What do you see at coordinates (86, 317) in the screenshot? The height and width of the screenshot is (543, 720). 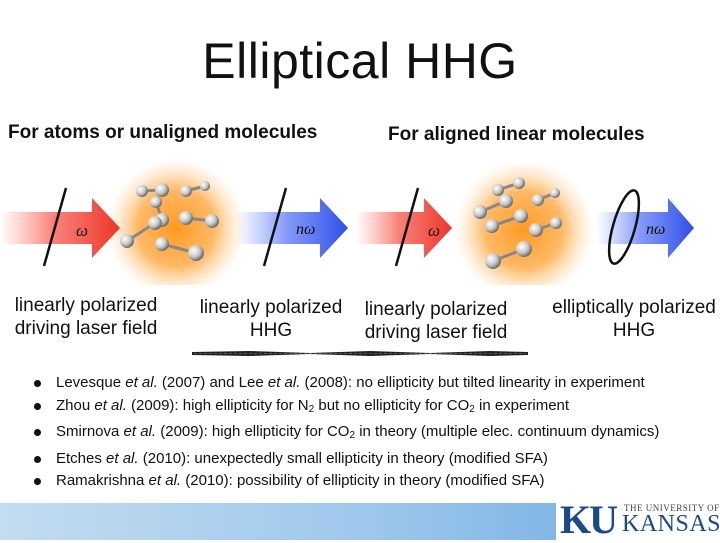 I see `caption-left-input: linearly polarized driving laser field` at bounding box center [86, 317].